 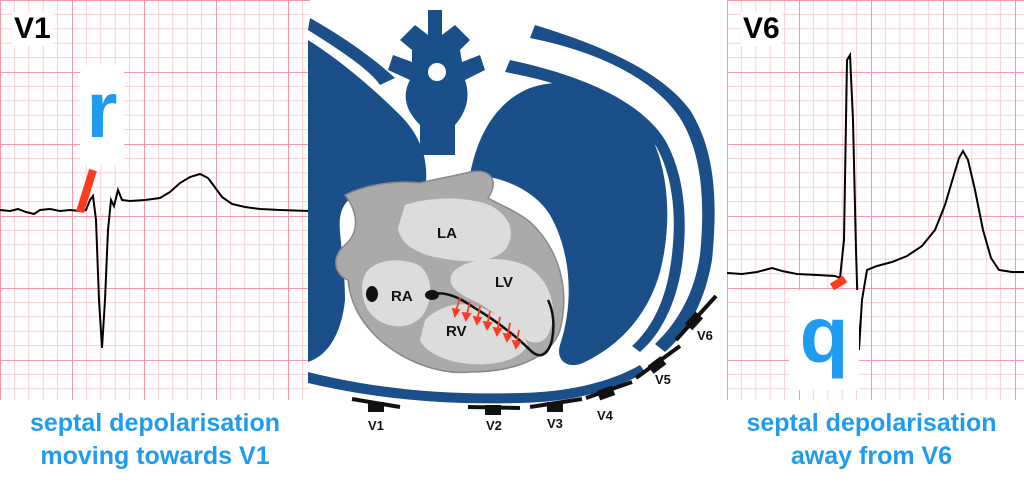 What do you see at coordinates (824, 340) in the screenshot?
I see `q-wave-label: q` at bounding box center [824, 340].